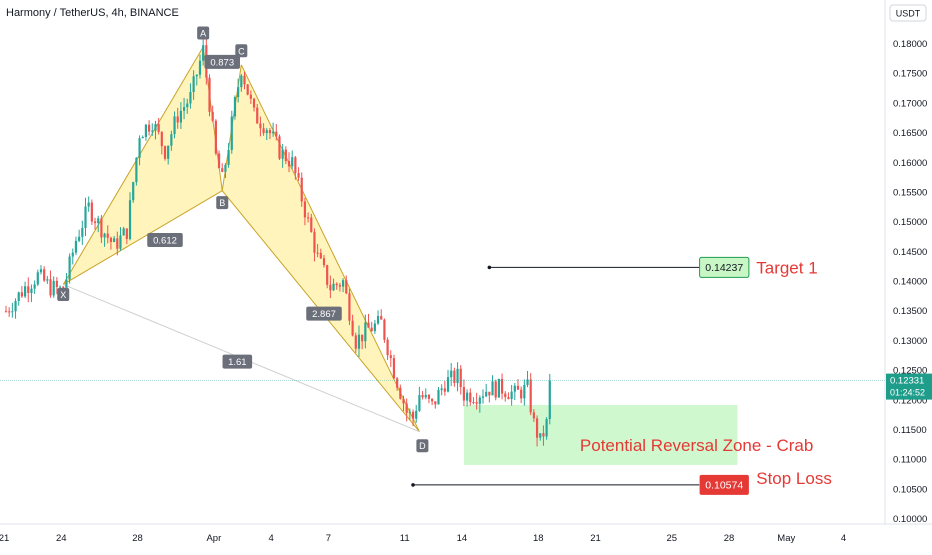 The height and width of the screenshot is (555, 932). Describe the element at coordinates (910, 460) in the screenshot. I see `y-tick-label: 0.11000` at that location.